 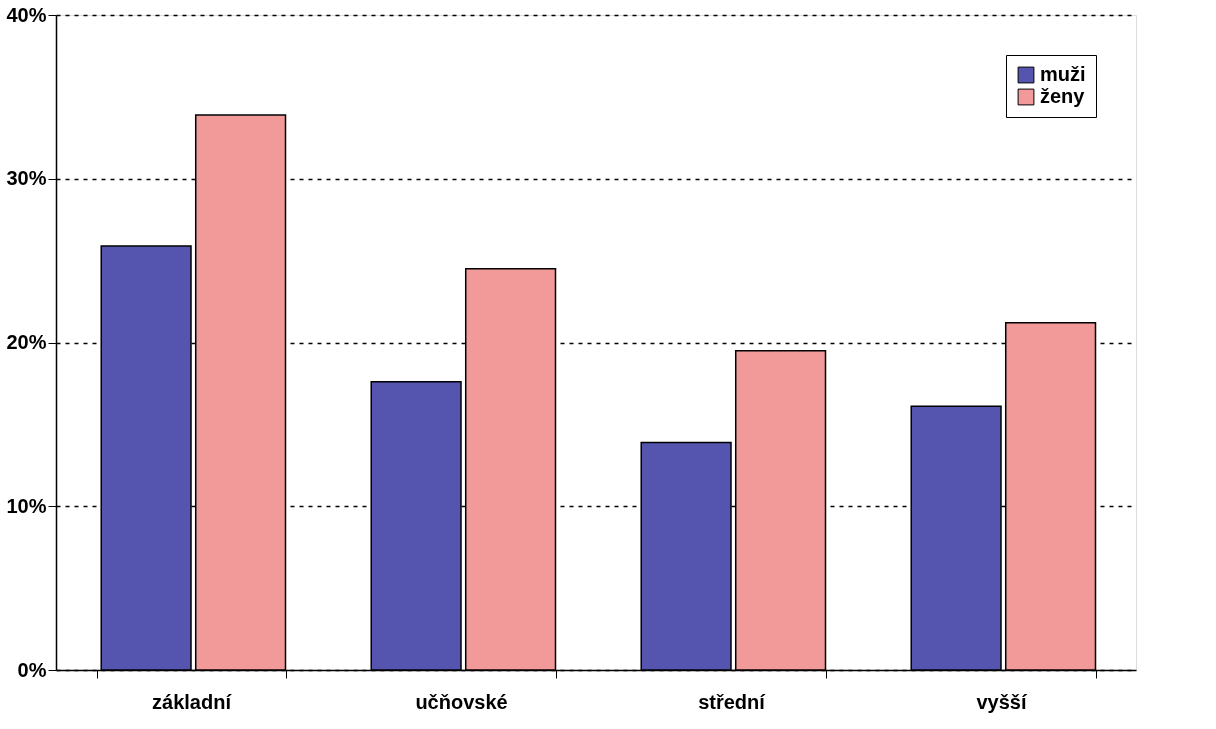 I want to click on legend-label: muži, so click(x=1063, y=74).